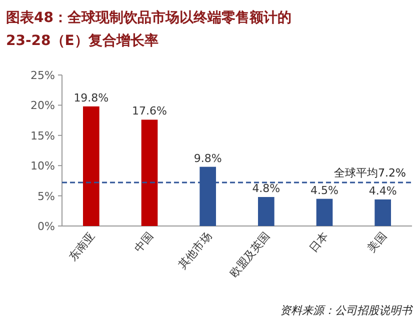  I want to click on y-tick-label: 0%, so click(46, 226).